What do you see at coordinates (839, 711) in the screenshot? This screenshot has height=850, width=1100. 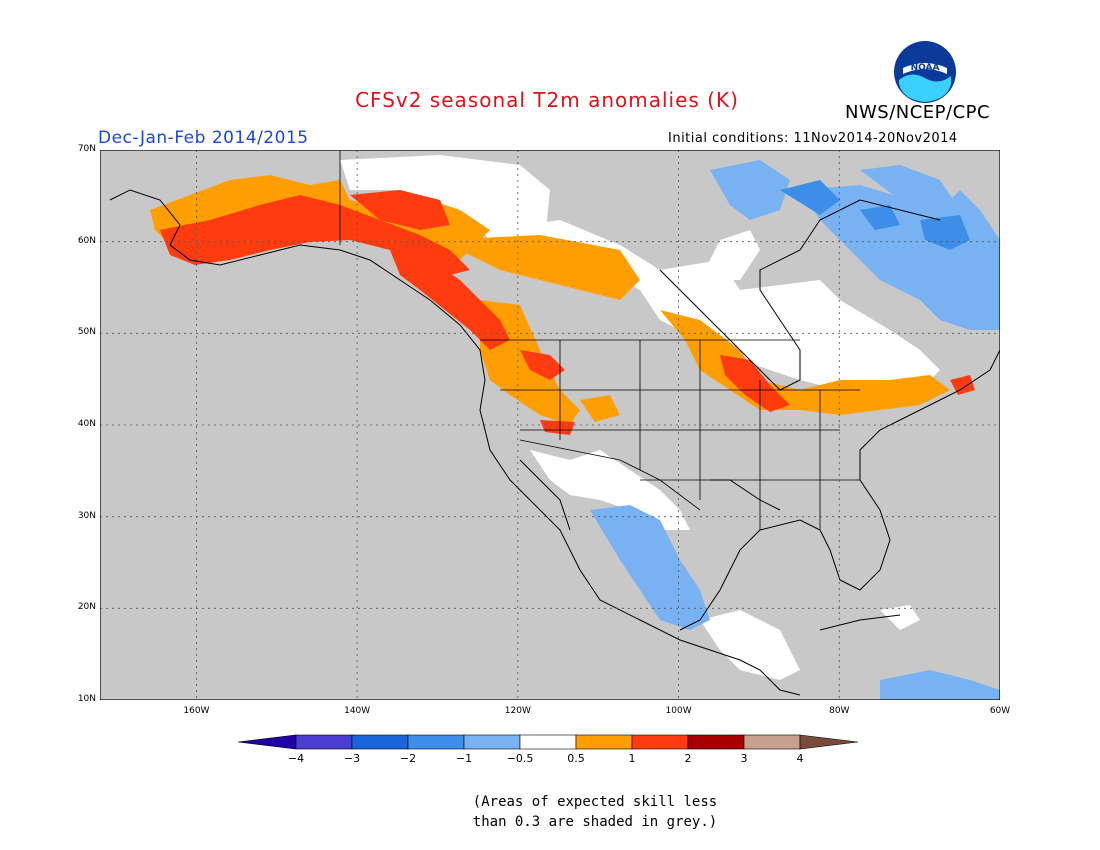 I see `longitude-label: 80W` at bounding box center [839, 711].